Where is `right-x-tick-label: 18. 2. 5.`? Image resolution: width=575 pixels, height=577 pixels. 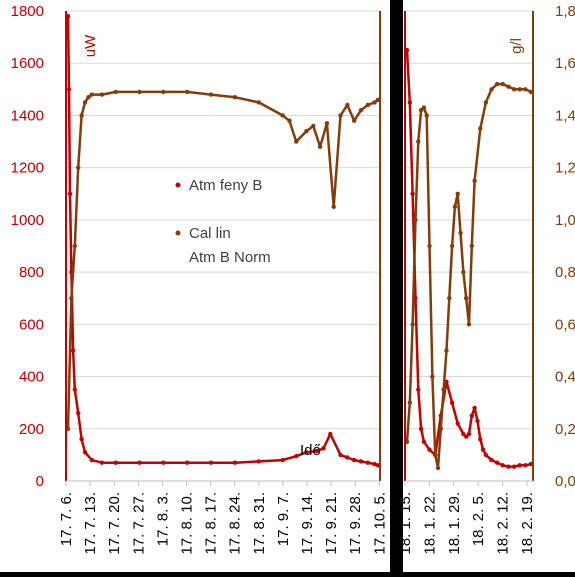 right-x-tick-label: 18. 2. 5. is located at coordinates (478, 519).